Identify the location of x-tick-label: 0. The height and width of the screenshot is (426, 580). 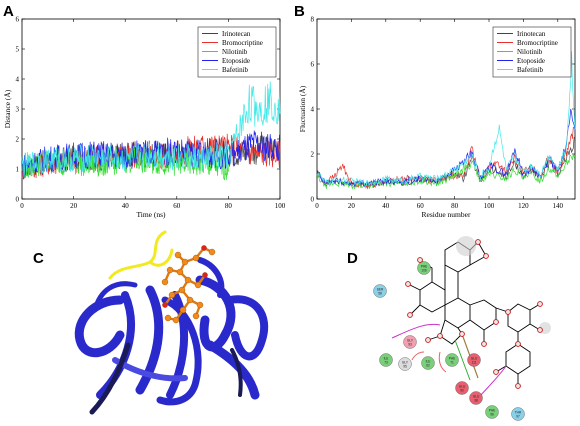
(22, 206).